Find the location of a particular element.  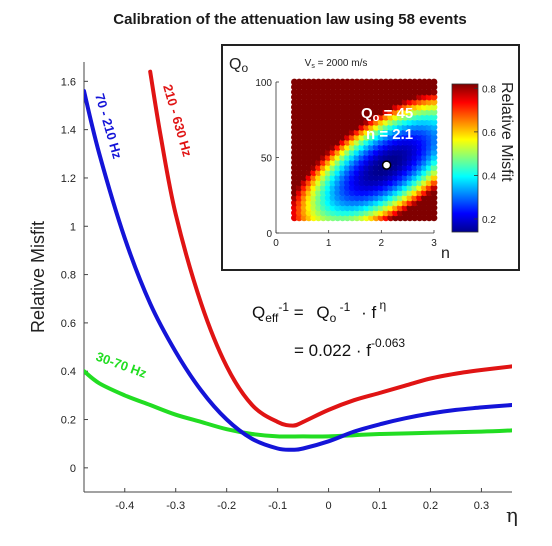

inset-title: Vs = 2000 m/s is located at coordinates (336, 64).